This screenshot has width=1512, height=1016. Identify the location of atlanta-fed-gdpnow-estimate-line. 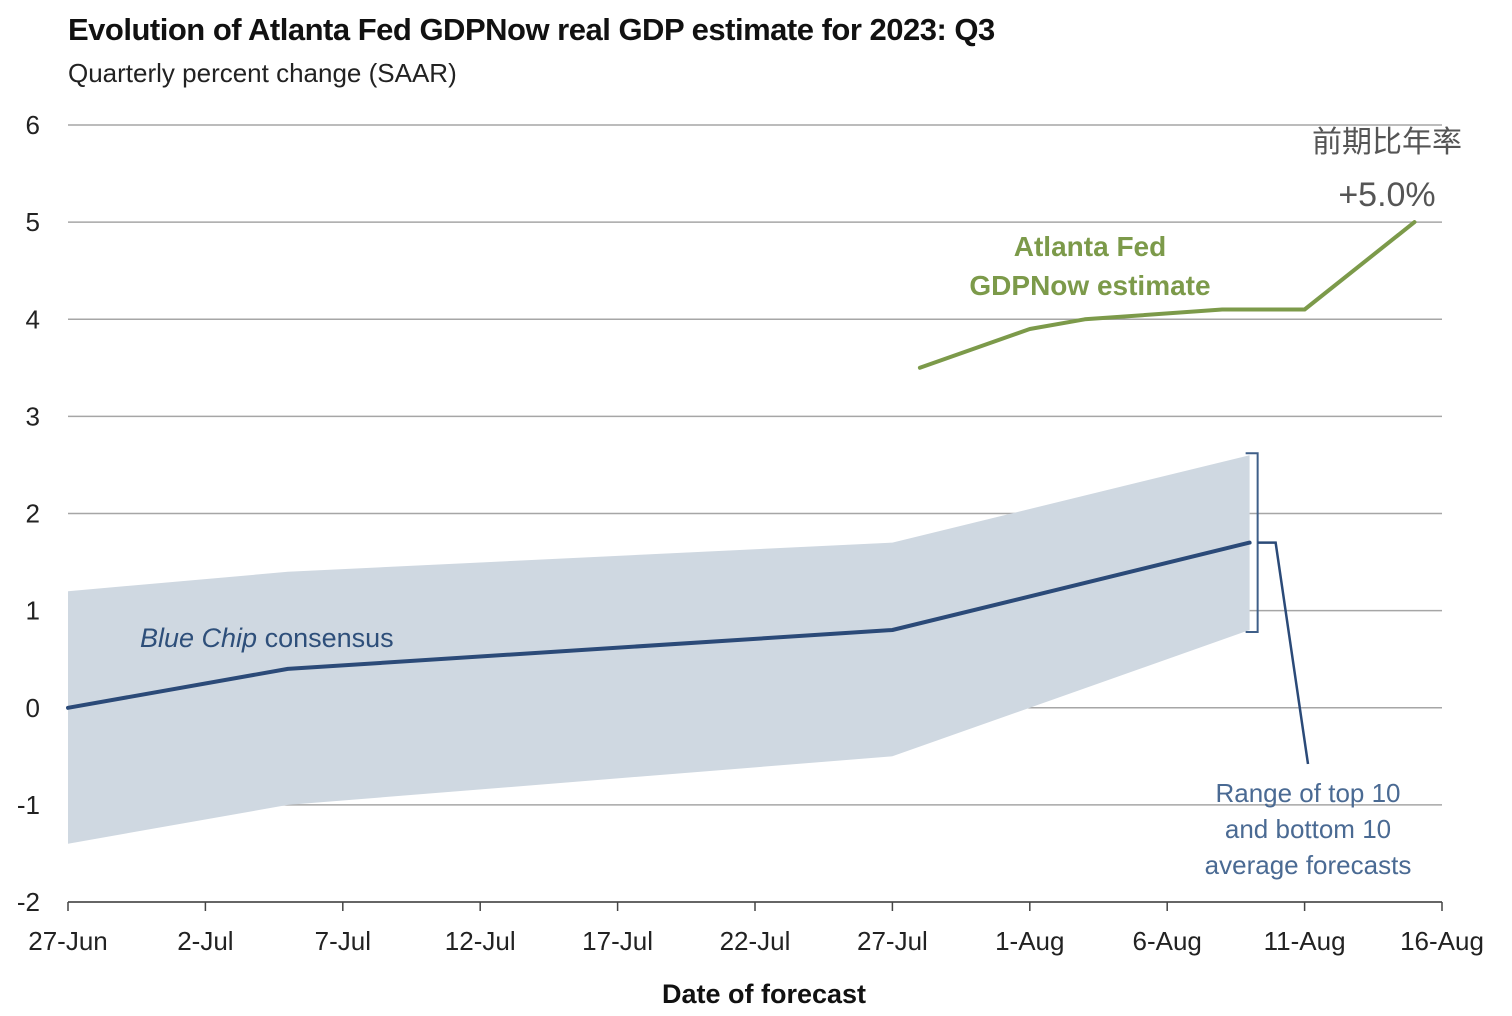
(1167, 295).